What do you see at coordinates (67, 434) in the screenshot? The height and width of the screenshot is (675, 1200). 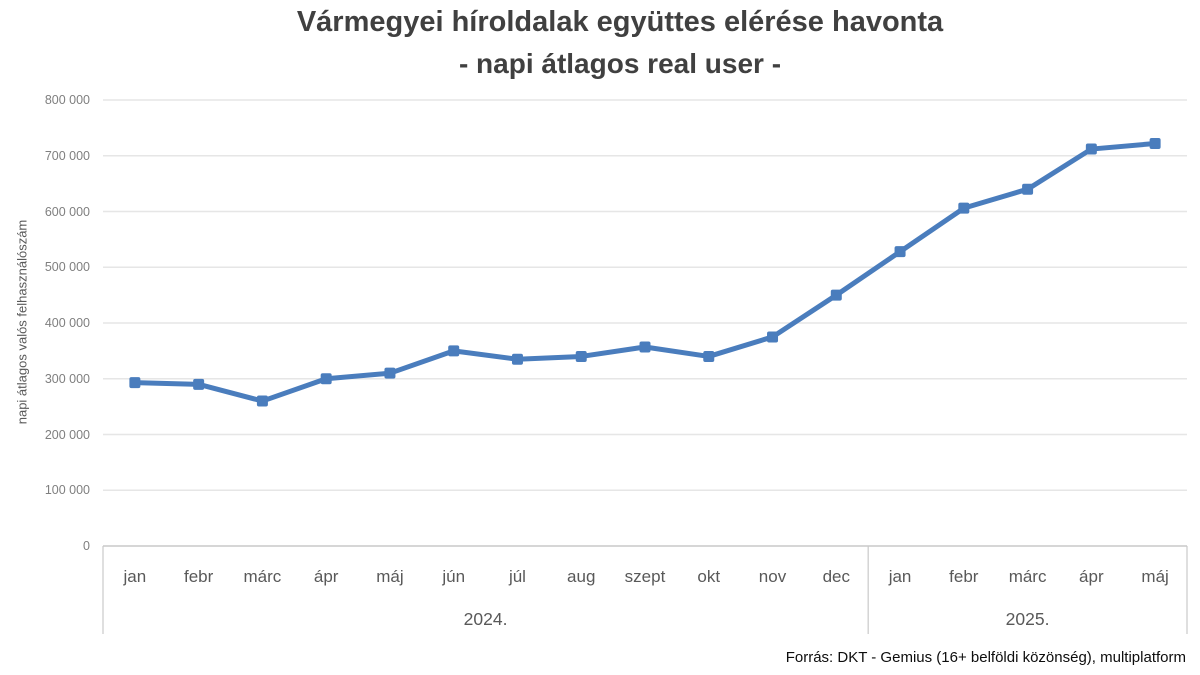 I see `y-tick-label: 200 000` at bounding box center [67, 434].